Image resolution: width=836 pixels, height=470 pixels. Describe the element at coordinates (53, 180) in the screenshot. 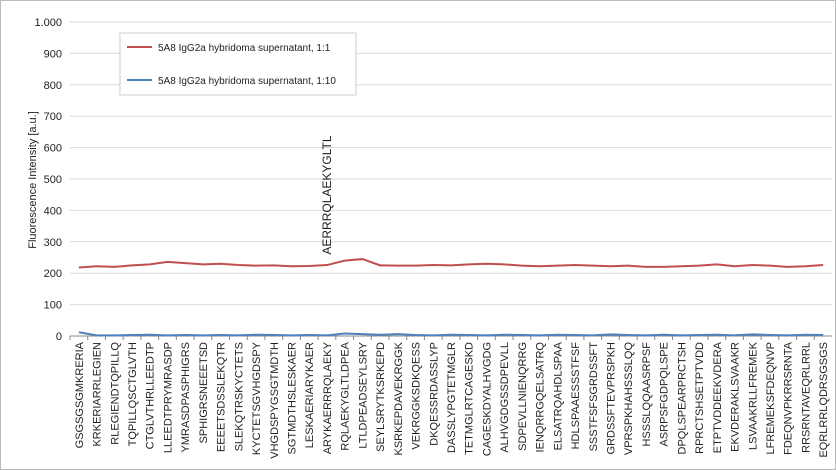

I see `y-tick-label: 500` at that location.